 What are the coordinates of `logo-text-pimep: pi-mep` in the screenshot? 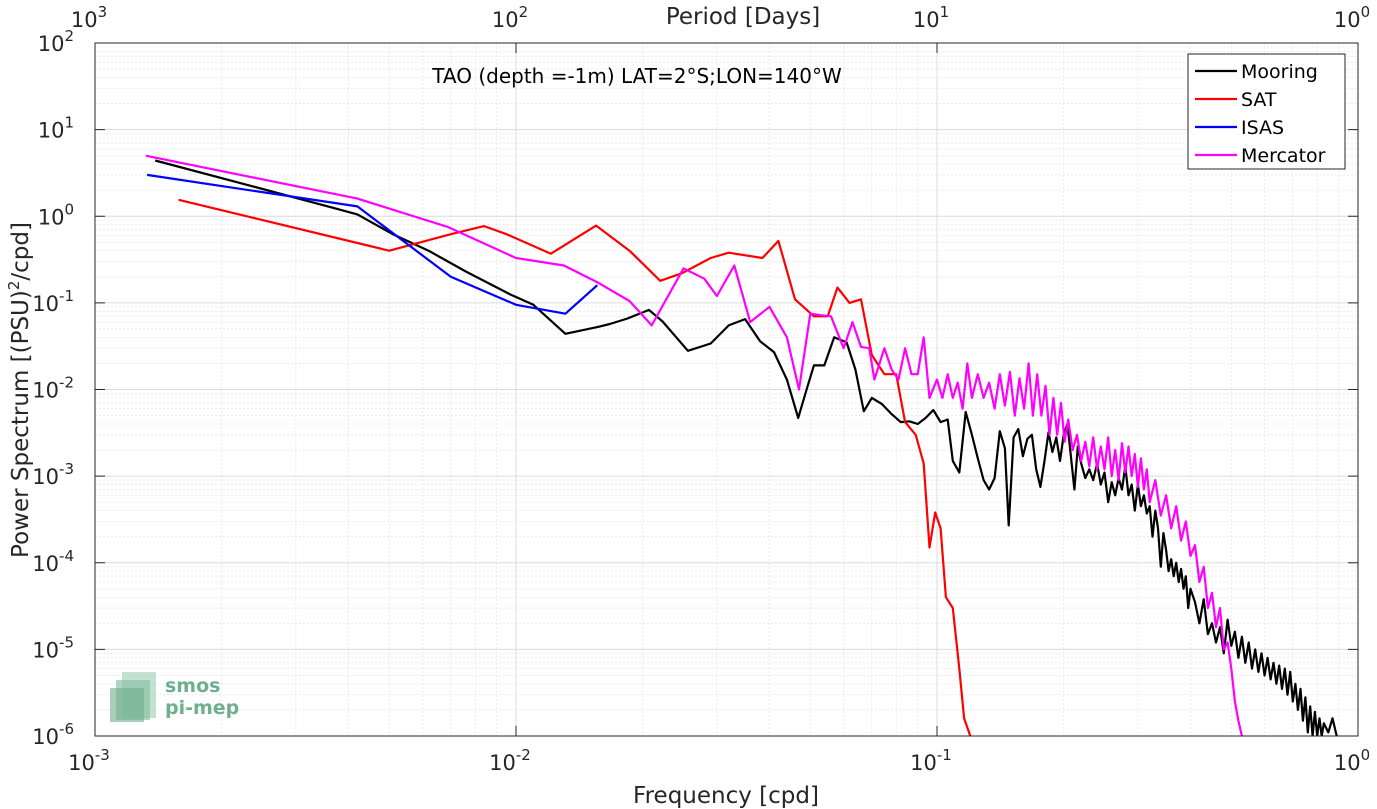 It's located at (202, 708).